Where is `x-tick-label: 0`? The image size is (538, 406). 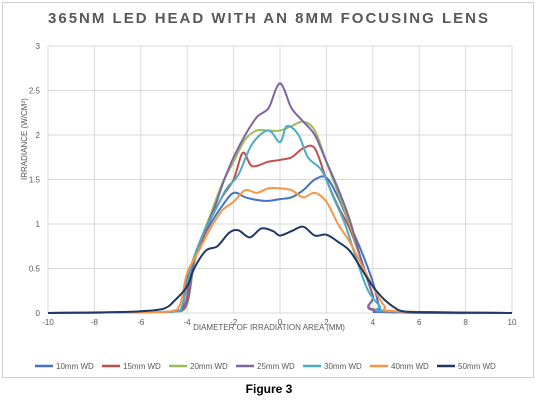
x-tick-label: 0 is located at coordinates (280, 322).